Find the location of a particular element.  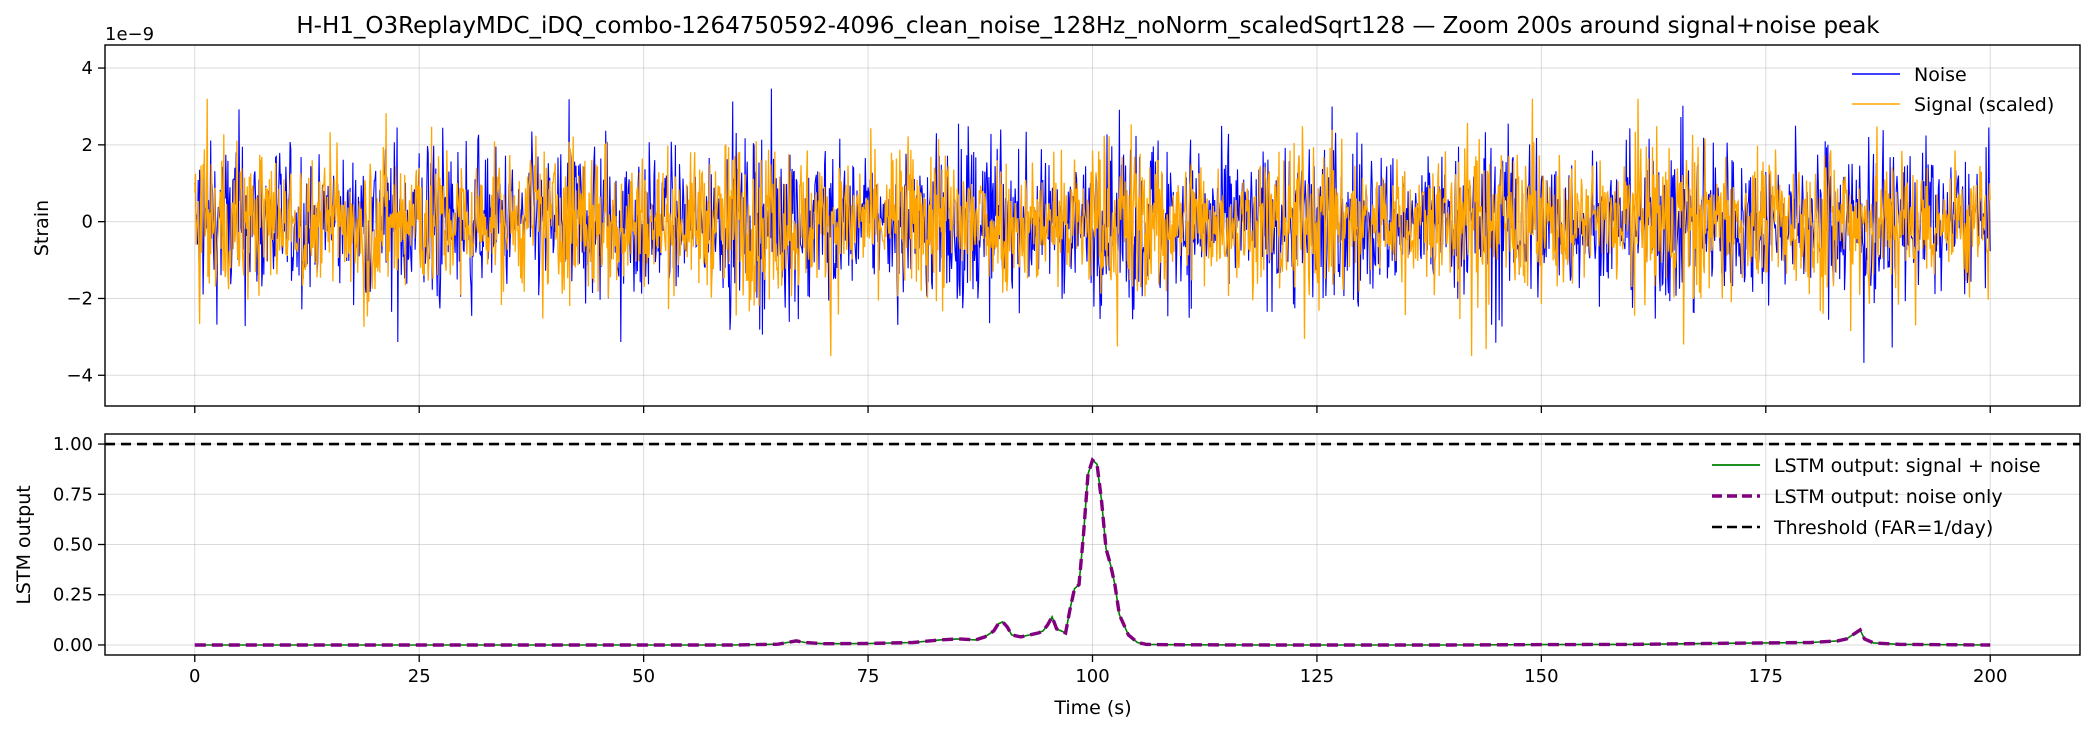

lstm-x-axis-label: Time (s) is located at coordinates (1092, 708).